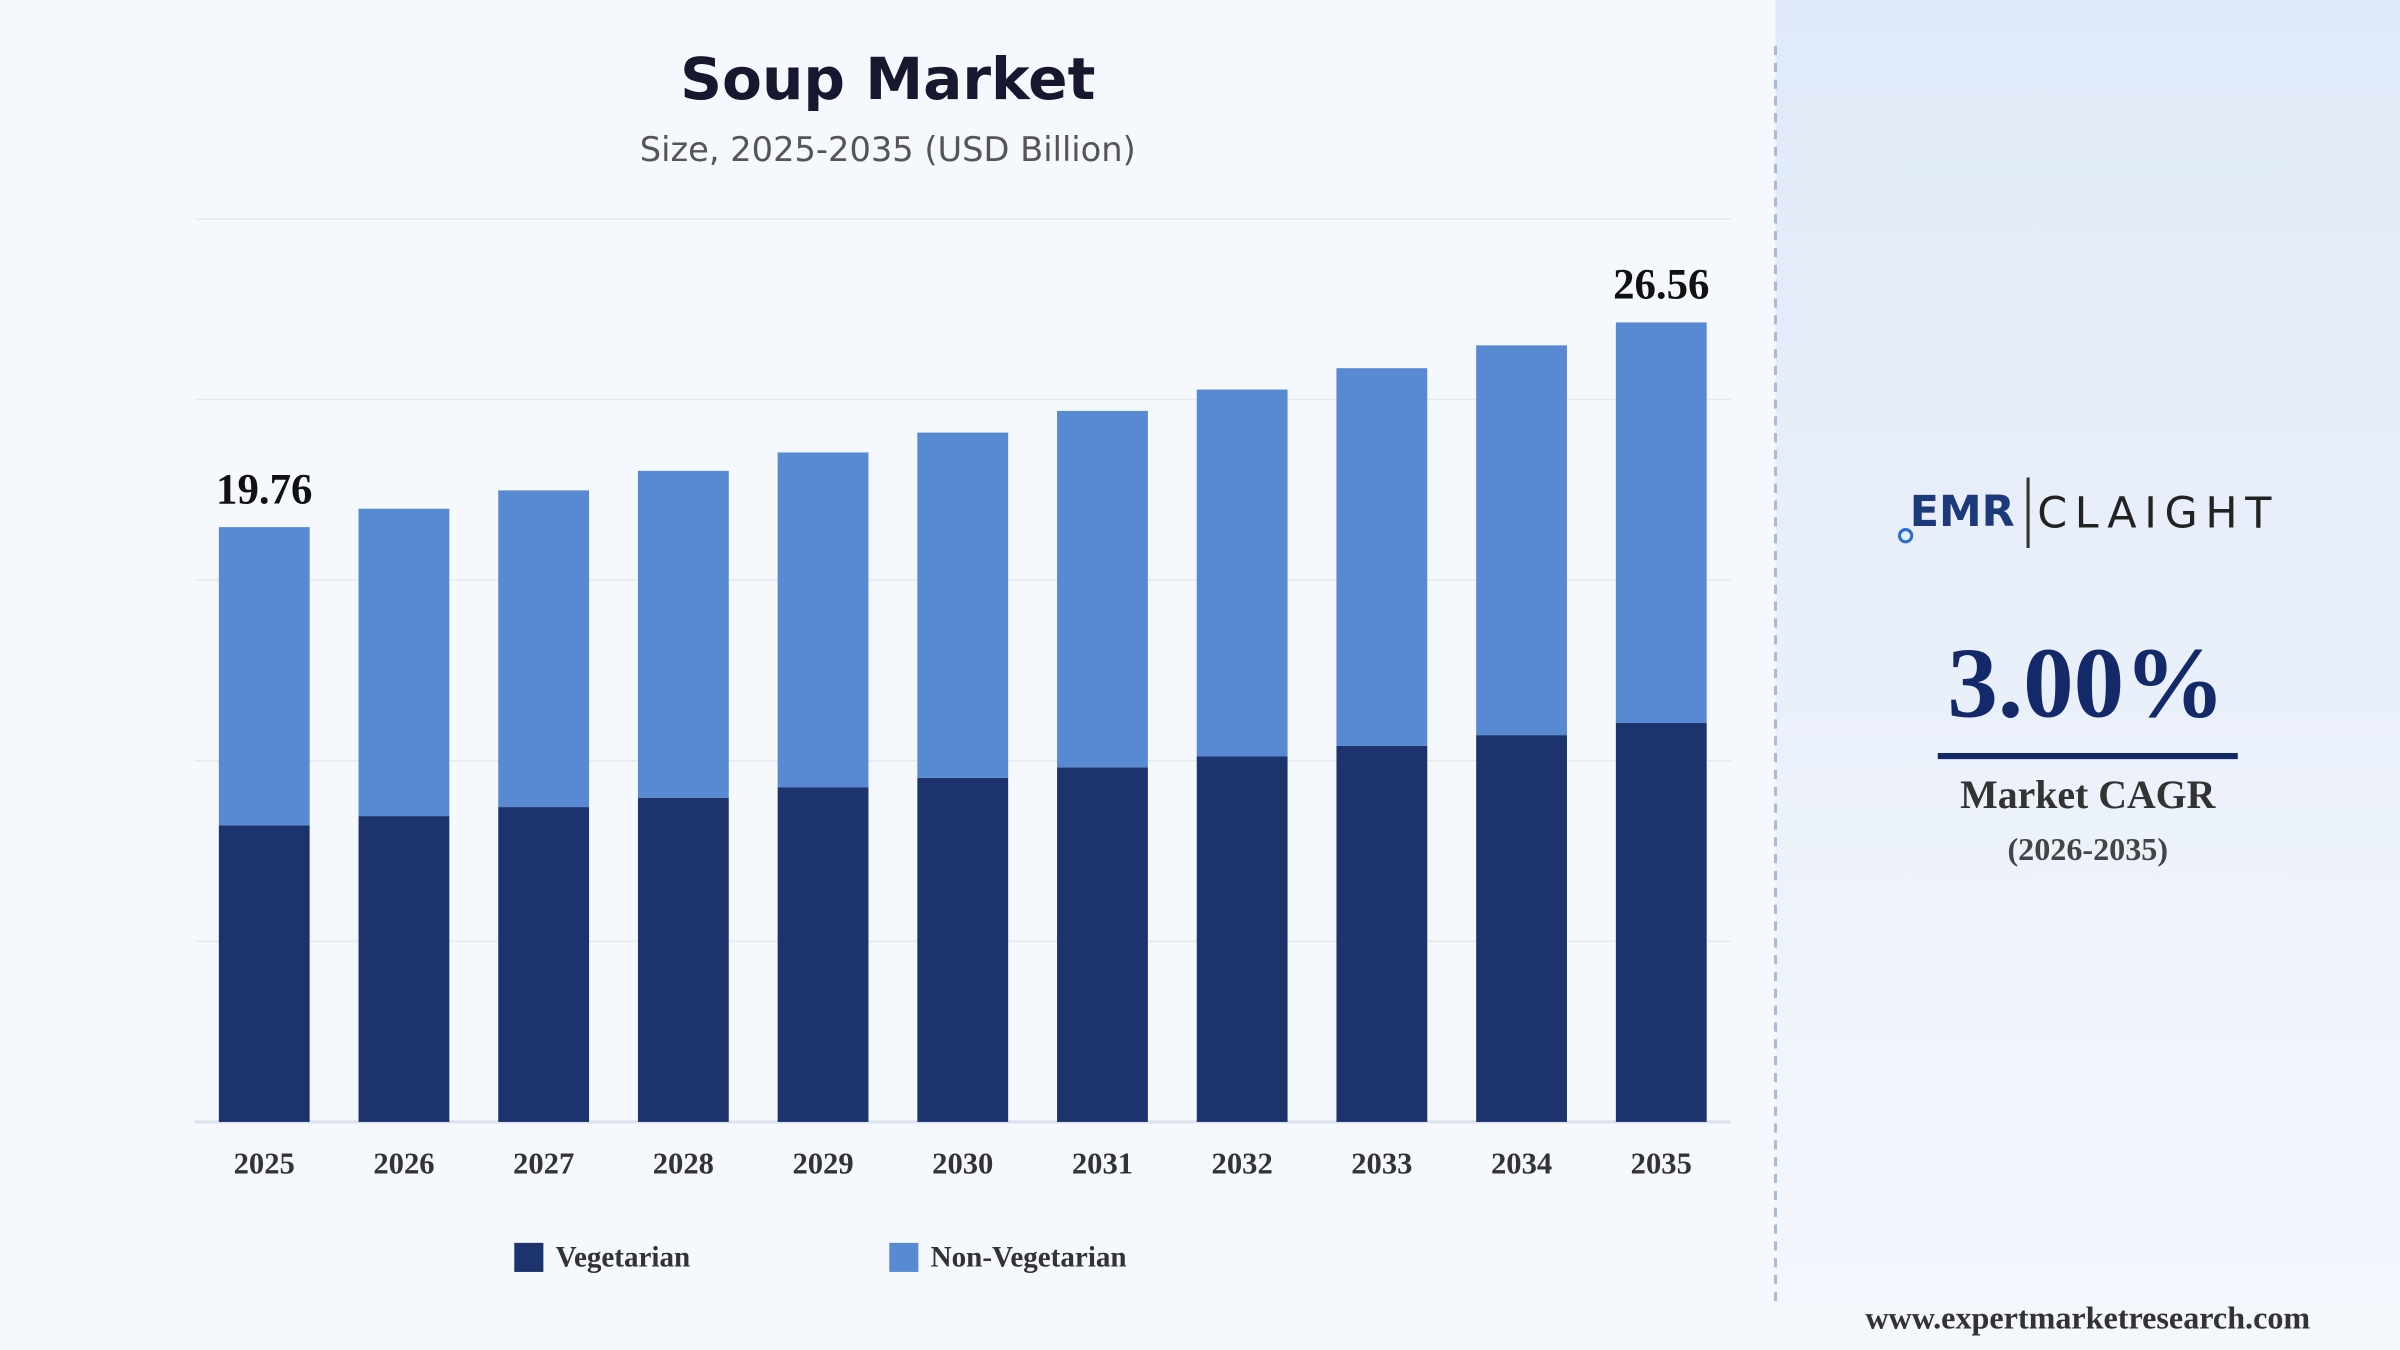 The height and width of the screenshot is (1350, 2400). Describe the element at coordinates (2086, 683) in the screenshot. I see `cagr-value: 3.00%` at that location.